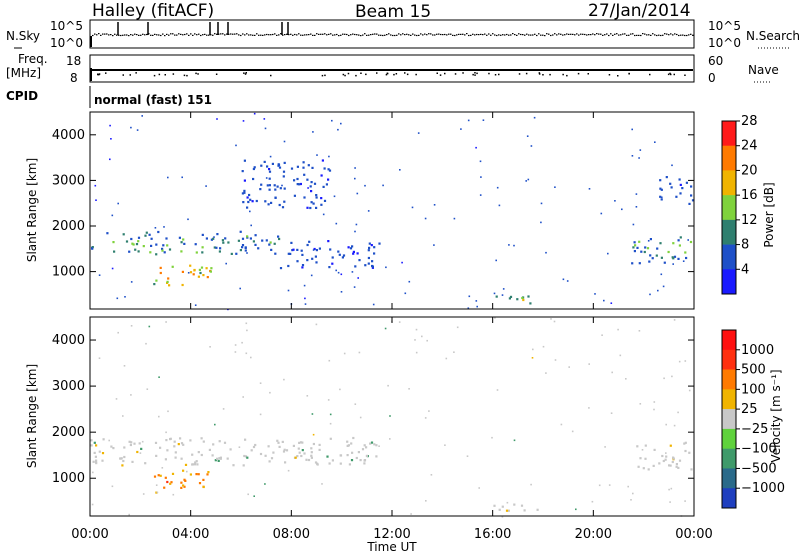 This screenshot has height=554, width=800. I want to click on colorbar-frame, so click(729, 207).